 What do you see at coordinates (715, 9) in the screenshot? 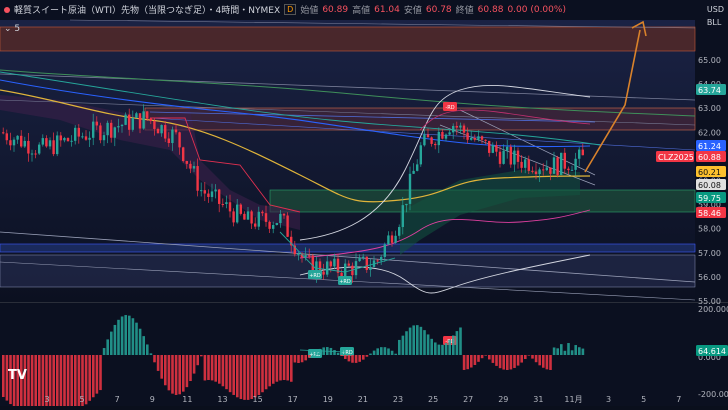
I see `currency-label: USD` at bounding box center [715, 9].